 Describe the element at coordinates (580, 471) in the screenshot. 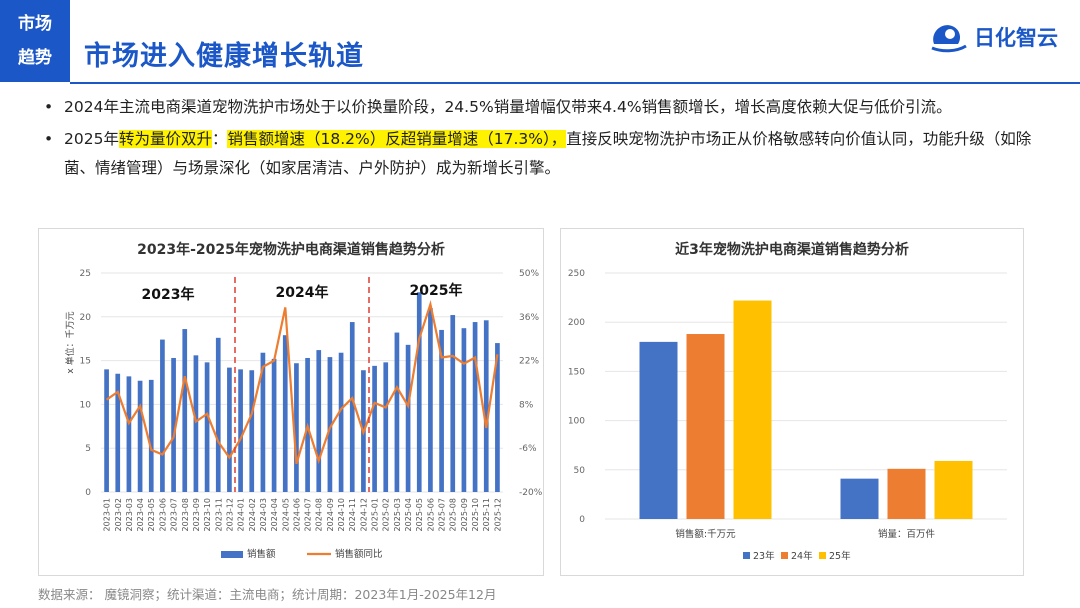

I see `y-tick-label: 50` at that location.